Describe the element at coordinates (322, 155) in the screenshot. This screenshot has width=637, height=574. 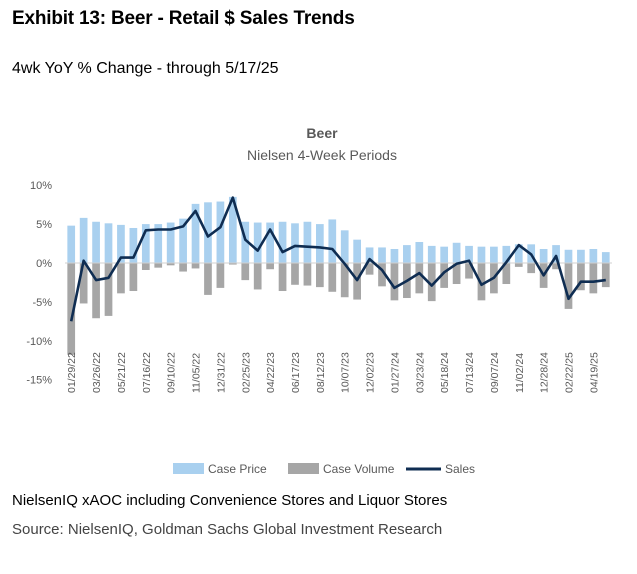
I see `chart-subtitle: Nielsen 4-Week Periods` at that location.